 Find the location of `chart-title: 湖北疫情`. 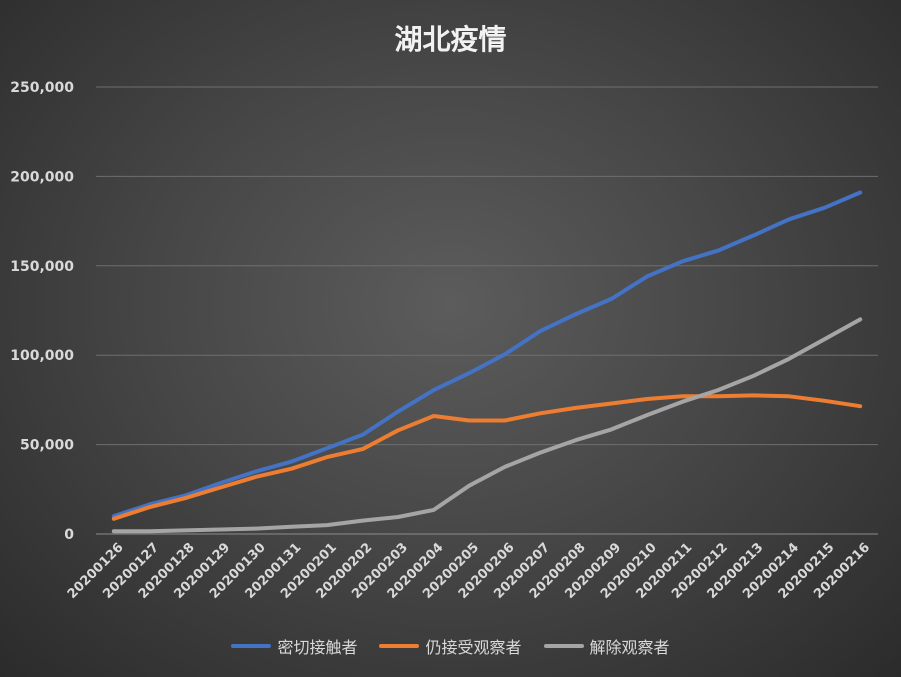

chart-title: 湖北疫情 is located at coordinates (450, 39).